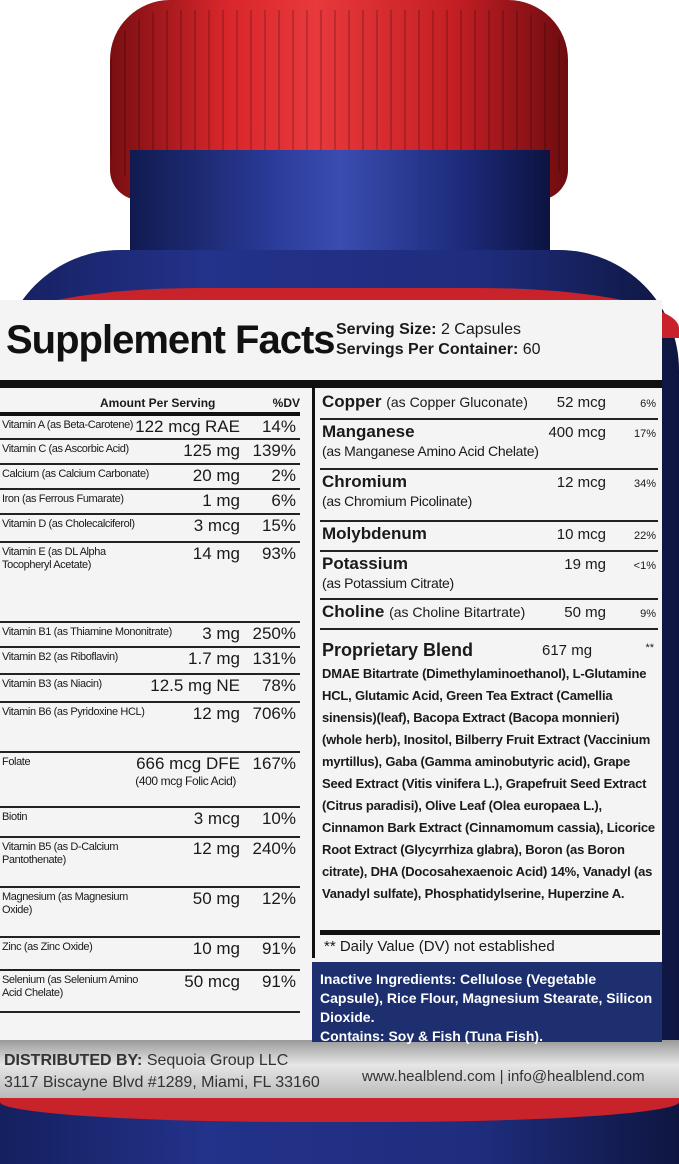  I want to click on nutrient-row: Biotin 3 mcg 10%, so click(150, 823).